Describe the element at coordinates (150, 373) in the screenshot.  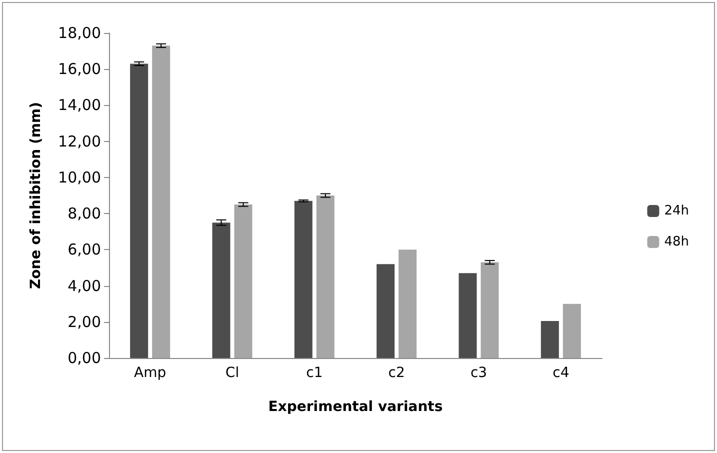
I see `x-tick-label: Amp` at that location.